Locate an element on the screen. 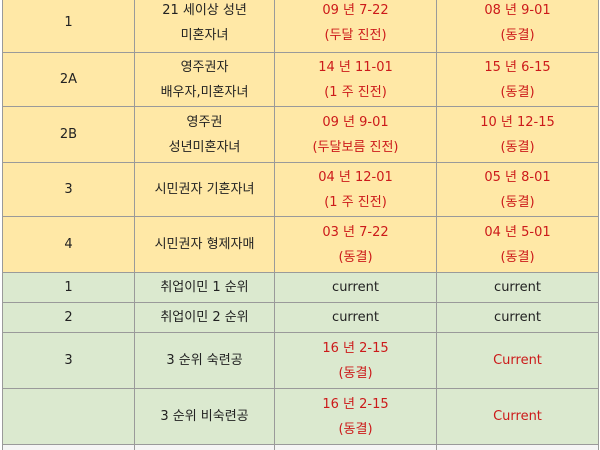 This screenshot has height=450, width=600. final-action-date-cell: 09 년 7-22 (두달 진전) is located at coordinates (355, 26).